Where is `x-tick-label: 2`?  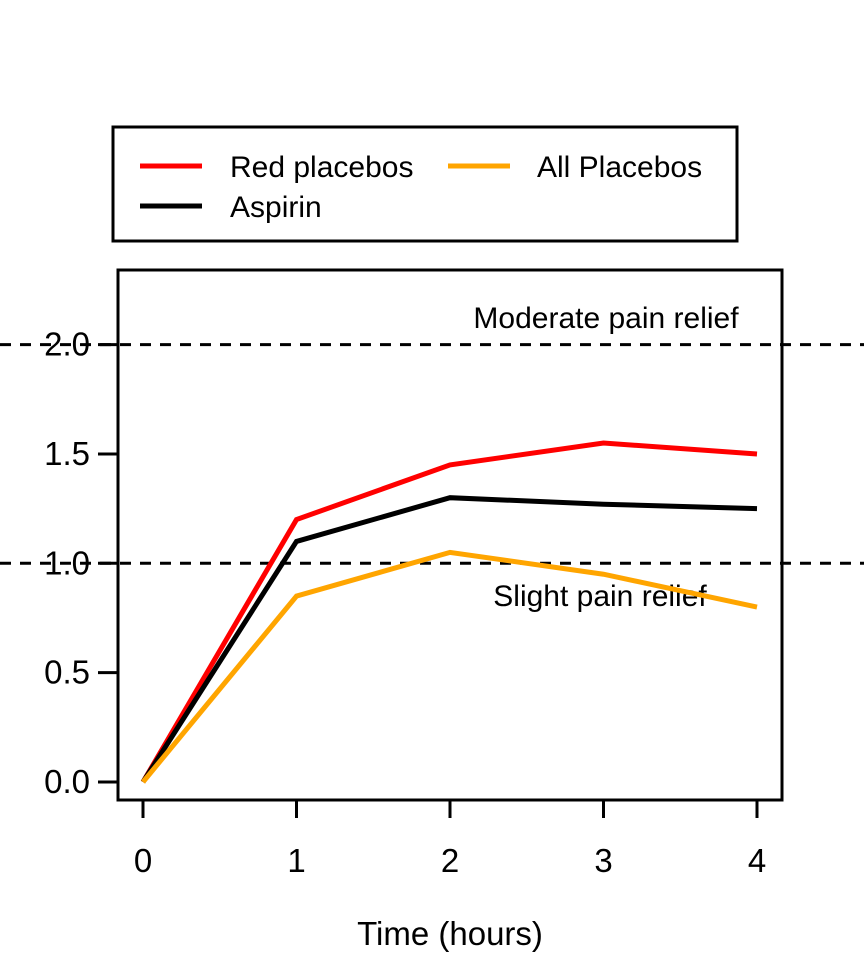 x-tick-label: 2 is located at coordinates (450, 860).